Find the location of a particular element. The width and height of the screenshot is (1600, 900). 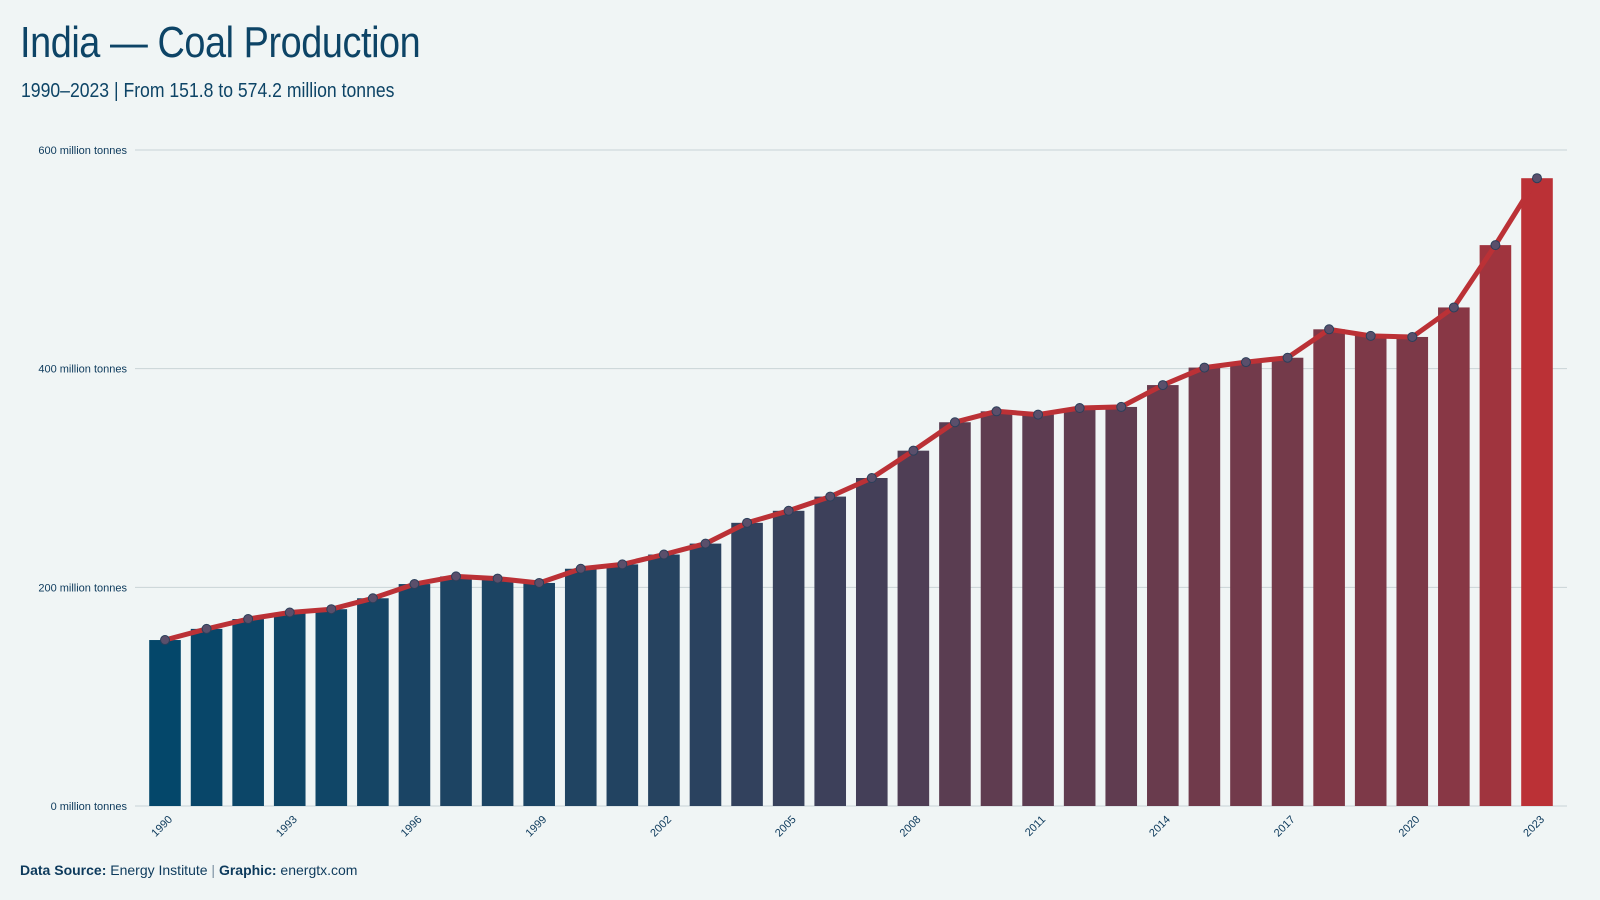

x-tick-label: 2023 is located at coordinates (1534, 827).